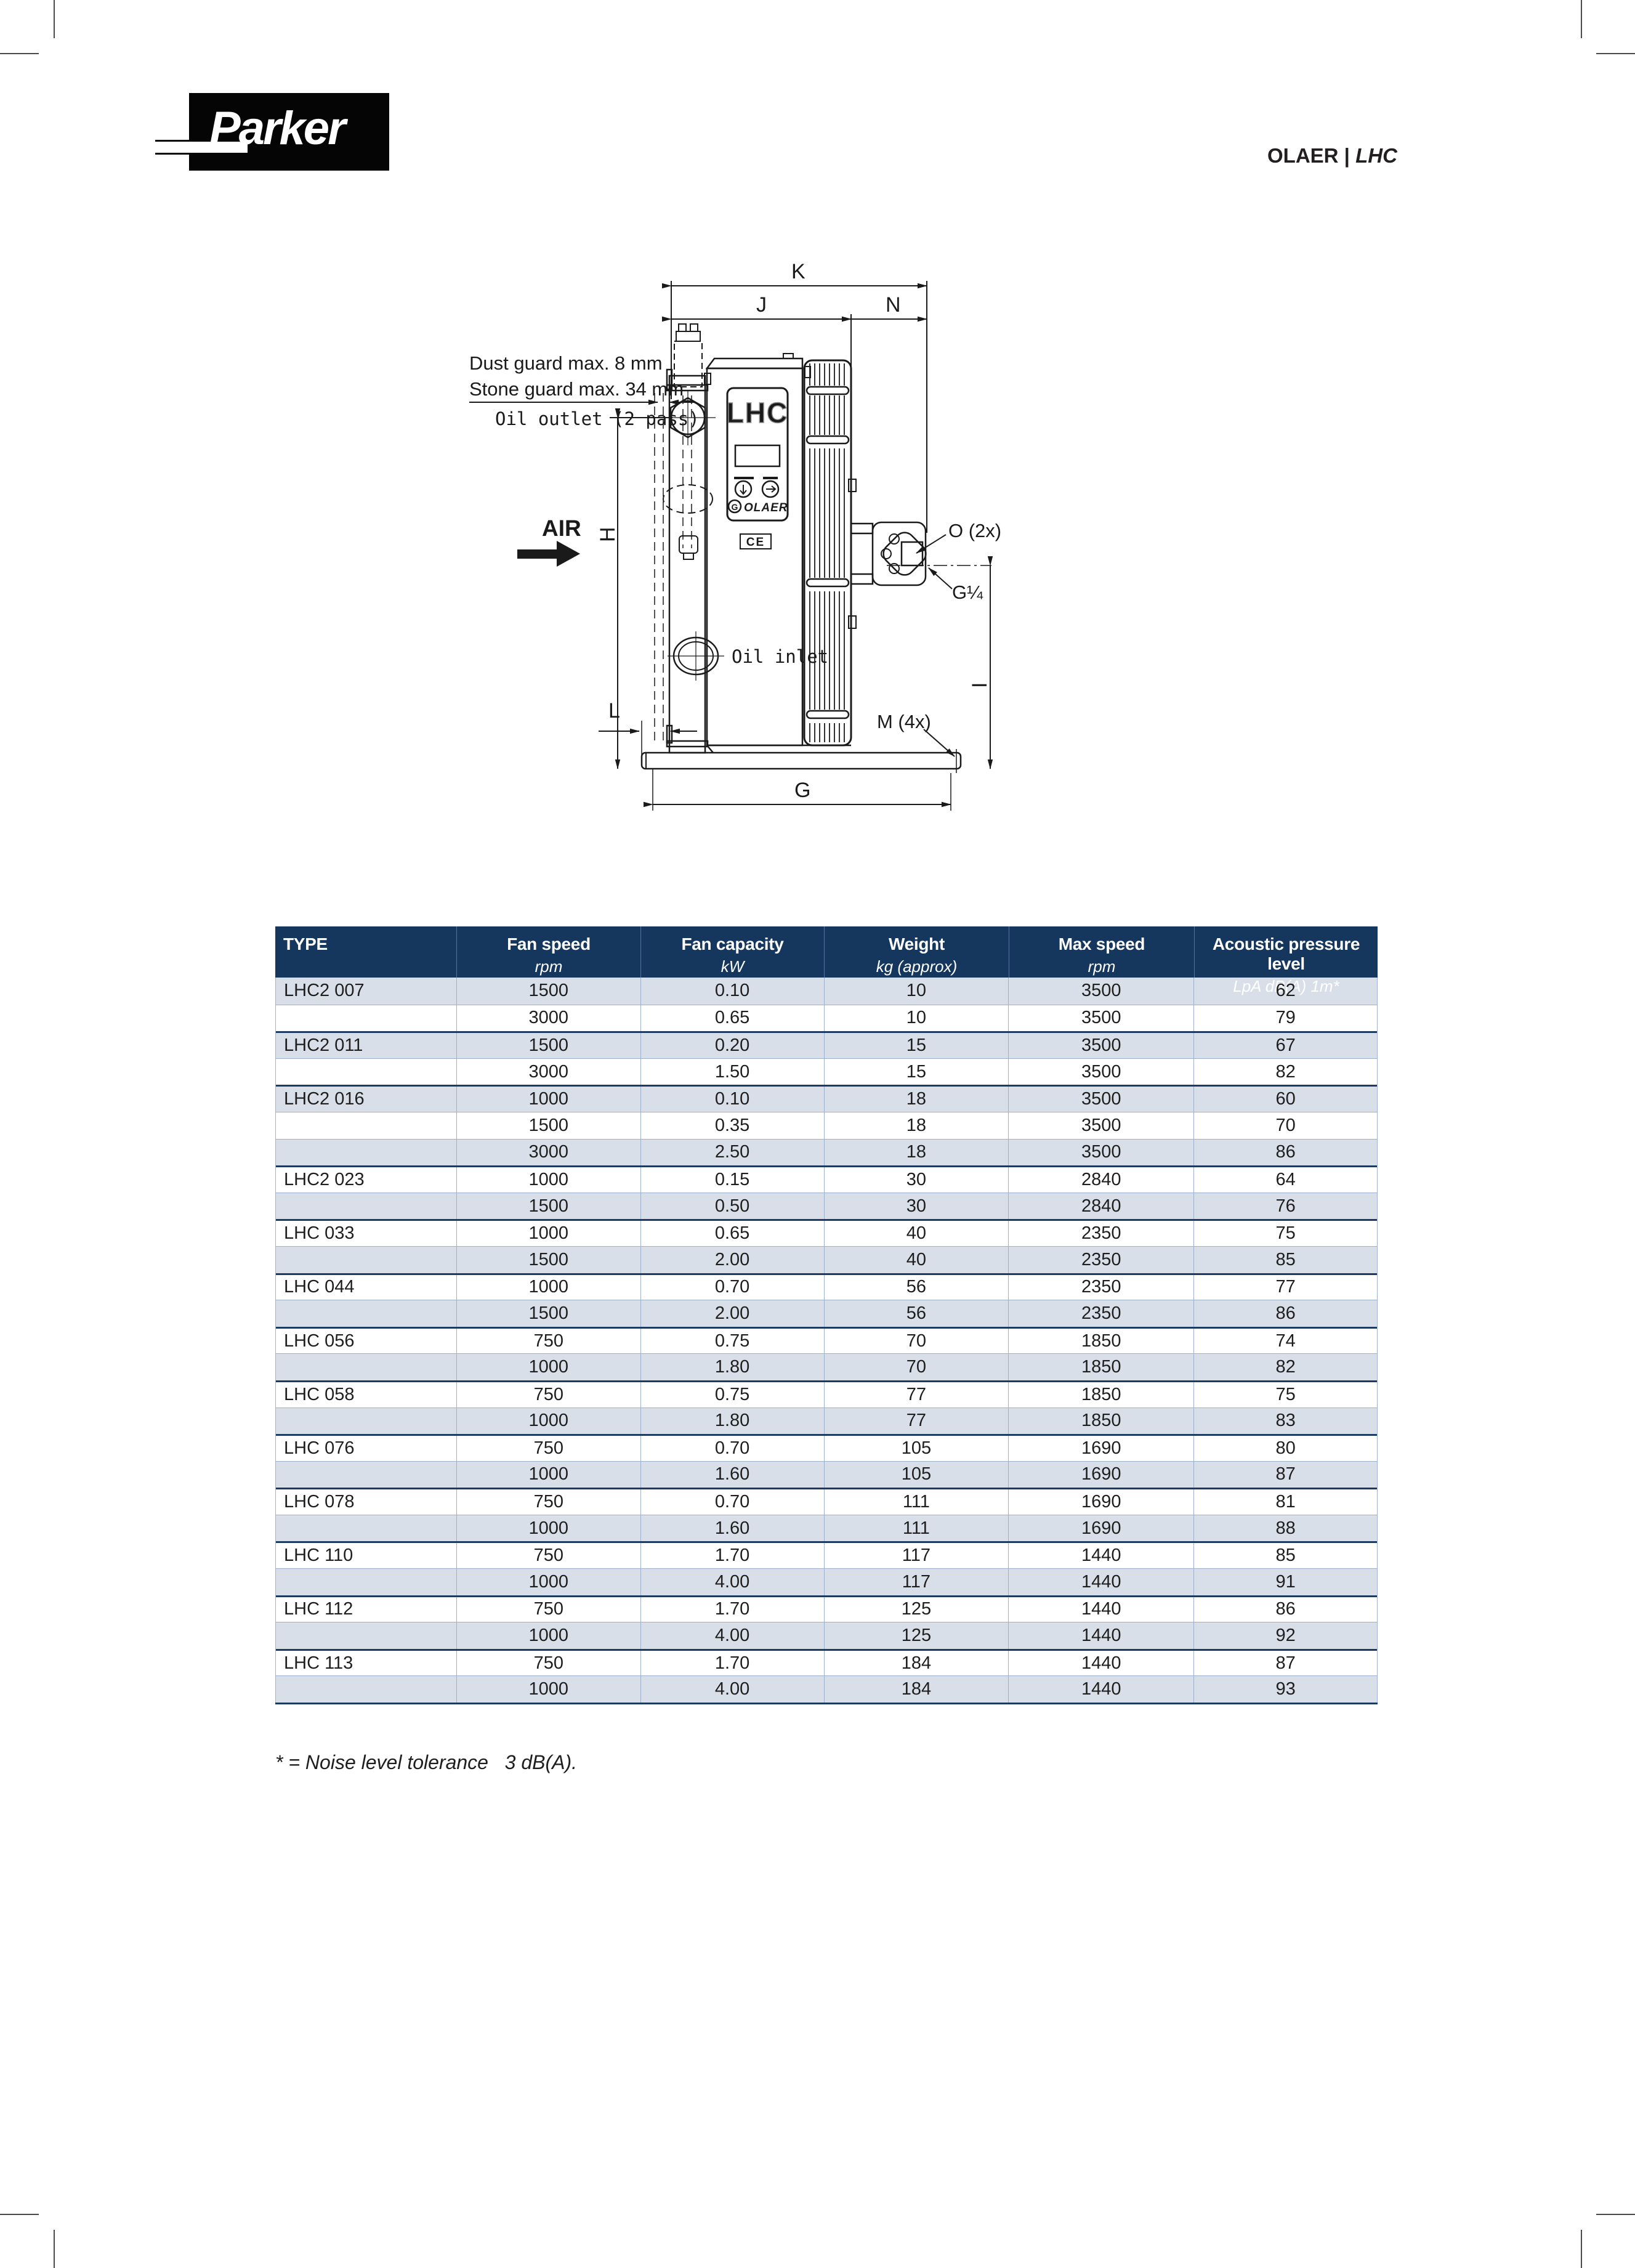 This screenshot has height=2268, width=1635. What do you see at coordinates (277, 128) in the screenshot?
I see `parker-logo-text: Parker` at bounding box center [277, 128].